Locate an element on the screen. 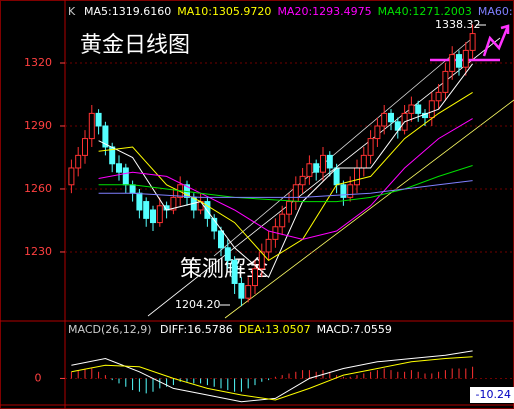 The height and width of the screenshot is (409, 514). marker-arrowhead is located at coordinates (505, 29).